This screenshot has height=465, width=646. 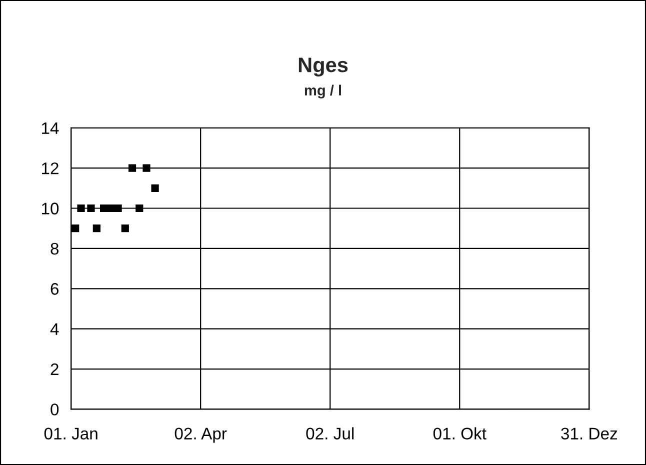 What do you see at coordinates (54, 289) in the screenshot?
I see `y-tick-label: 6` at bounding box center [54, 289].